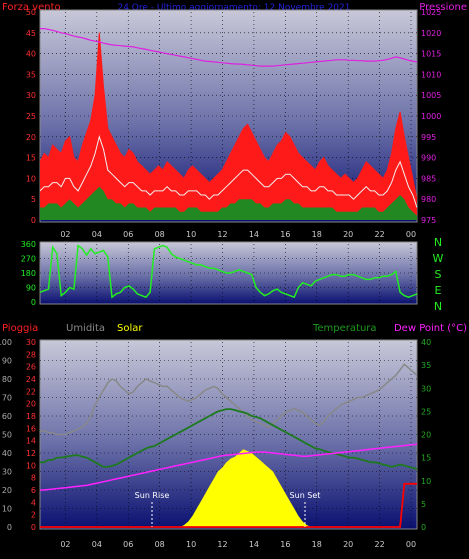 The image size is (469, 559). What do you see at coordinates (229, 399) in the screenshot?
I see `humidity-line` at bounding box center [229, 399].